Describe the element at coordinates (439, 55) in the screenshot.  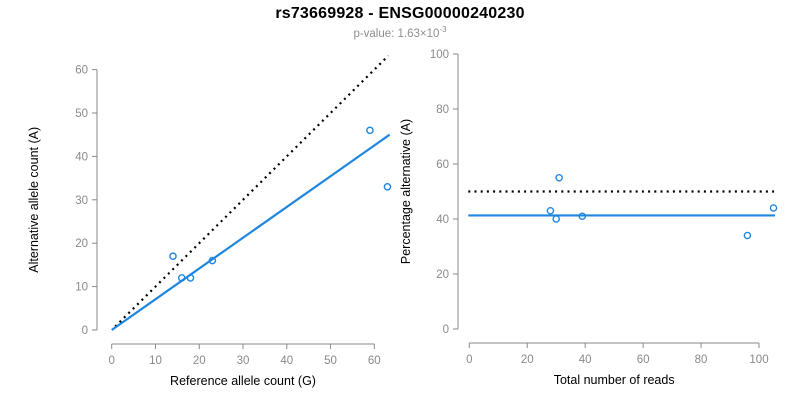
I see `y-tick-label: 100` at that location.